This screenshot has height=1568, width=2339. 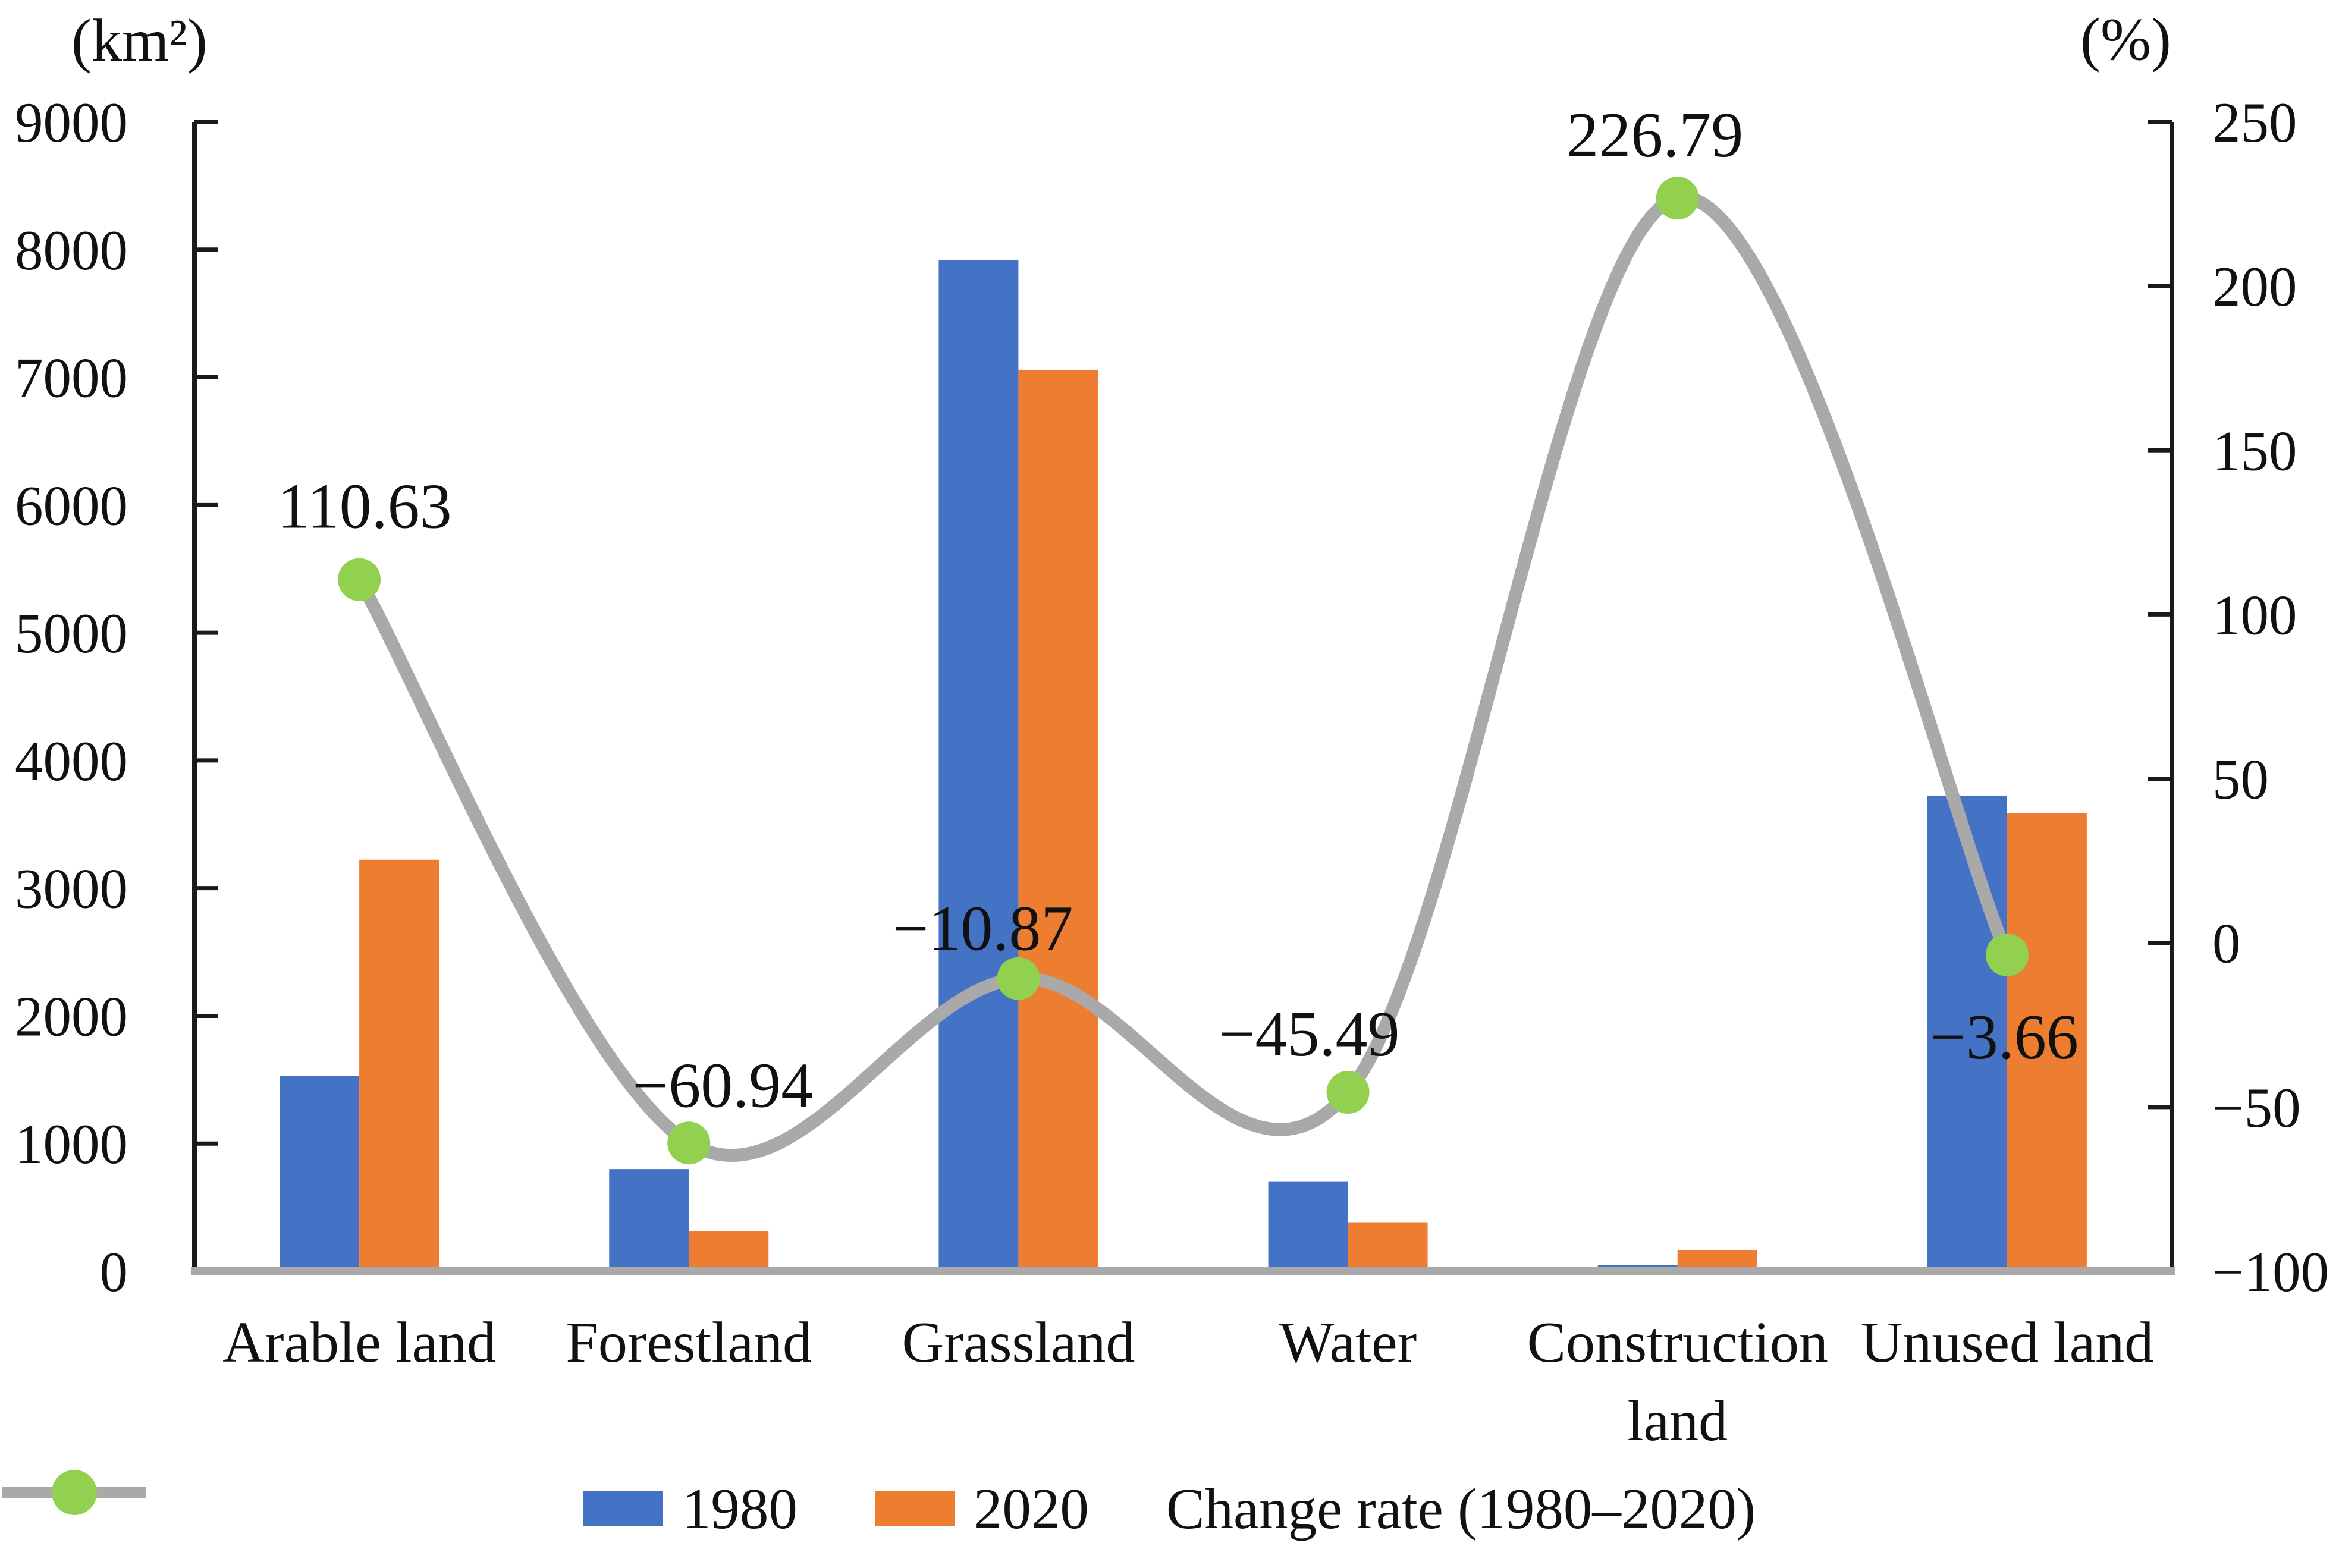 What do you see at coordinates (729, 1251) in the screenshot?
I see `bar-2020-forestland` at bounding box center [729, 1251].